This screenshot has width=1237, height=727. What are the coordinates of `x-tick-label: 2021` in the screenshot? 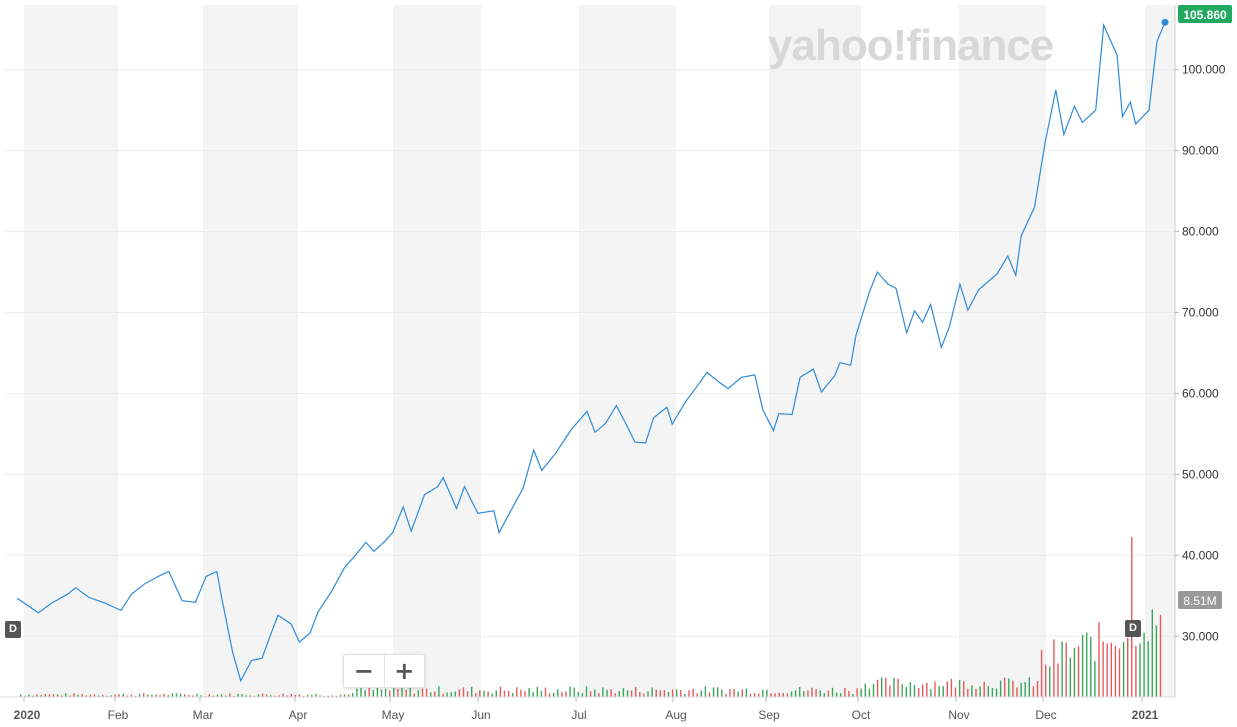 It's located at (1145, 715).